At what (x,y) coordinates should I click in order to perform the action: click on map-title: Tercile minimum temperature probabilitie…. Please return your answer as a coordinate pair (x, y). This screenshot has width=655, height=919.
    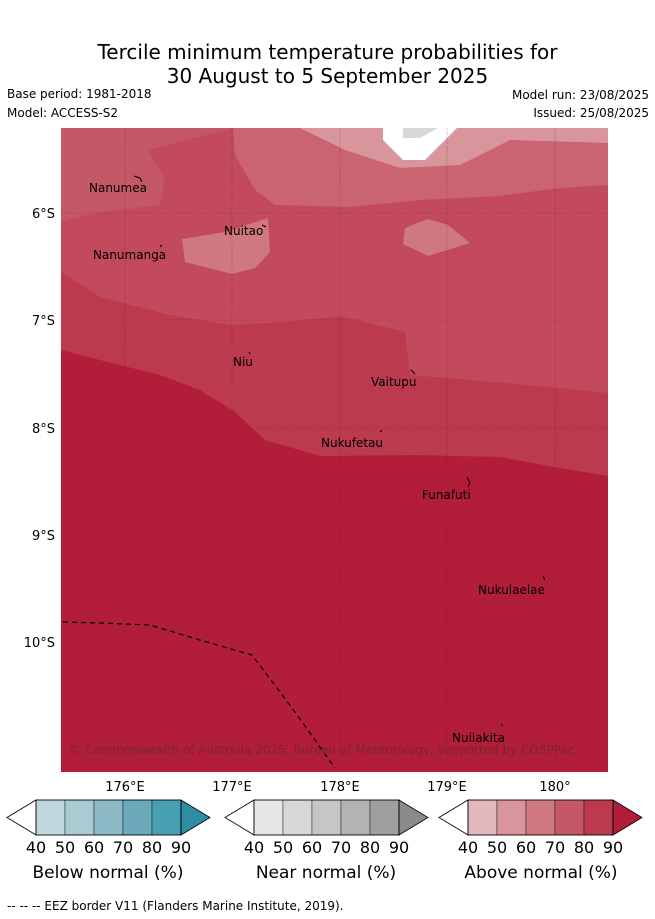
    Looking at the image, I should click on (327, 64).